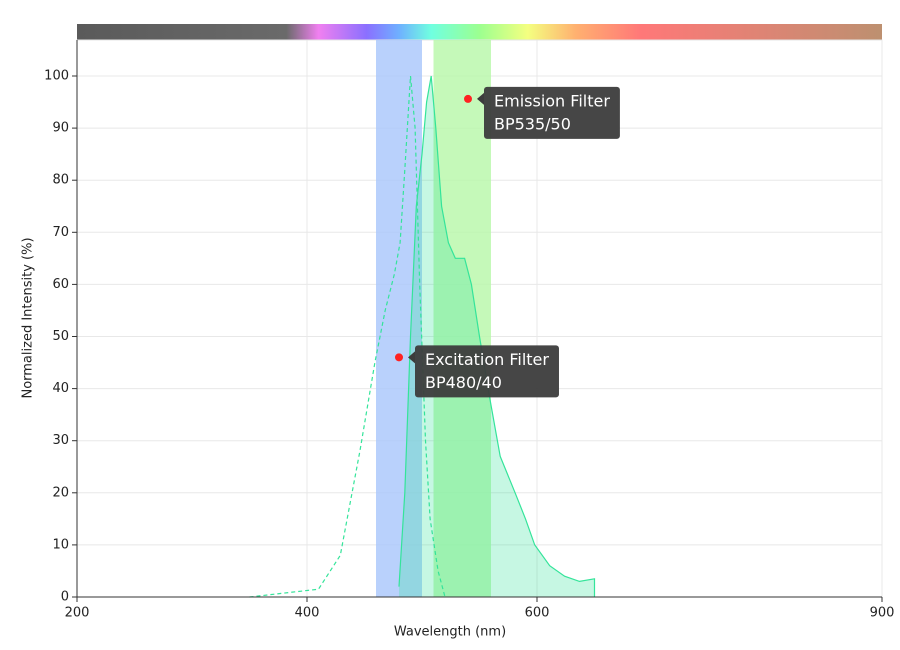 This screenshot has height=650, width=900. What do you see at coordinates (60, 232) in the screenshot?
I see `y-tick-label: 70` at bounding box center [60, 232].